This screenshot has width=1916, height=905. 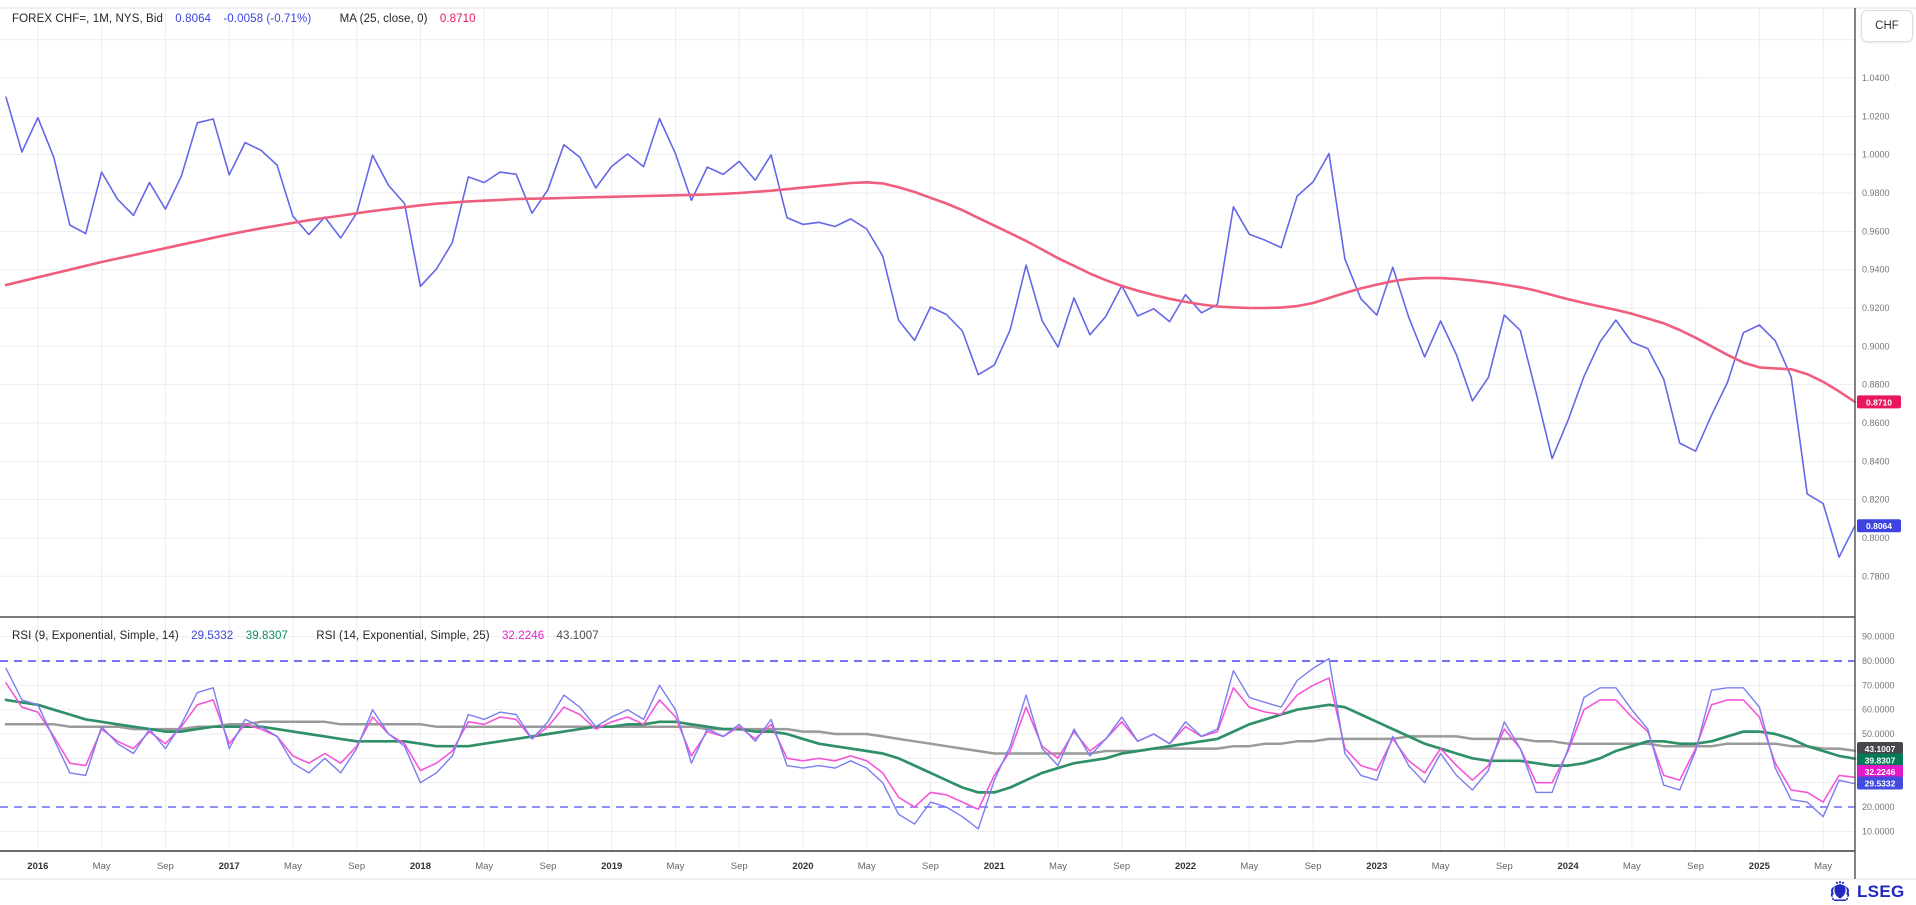 What do you see at coordinates (1878, 734) in the screenshot?
I see `rsi-tick-label: 50.0000` at bounding box center [1878, 734].